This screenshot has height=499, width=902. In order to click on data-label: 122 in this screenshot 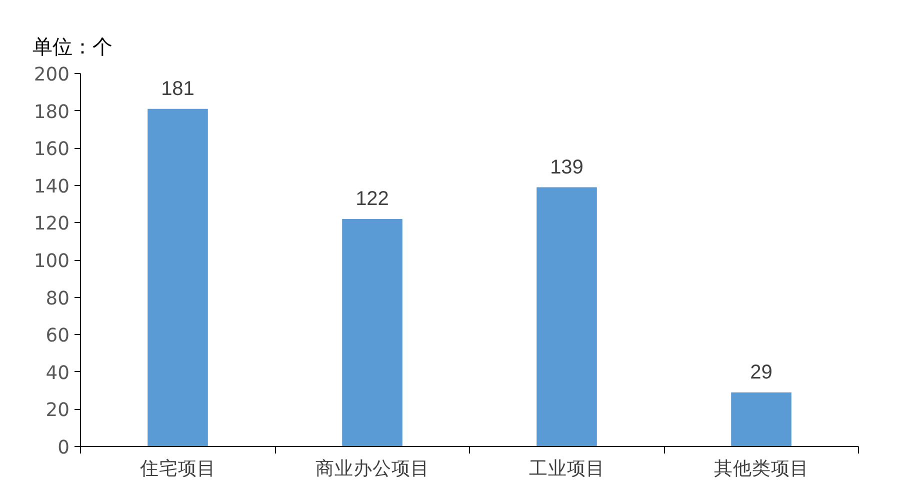, I will do `click(372, 199)`.